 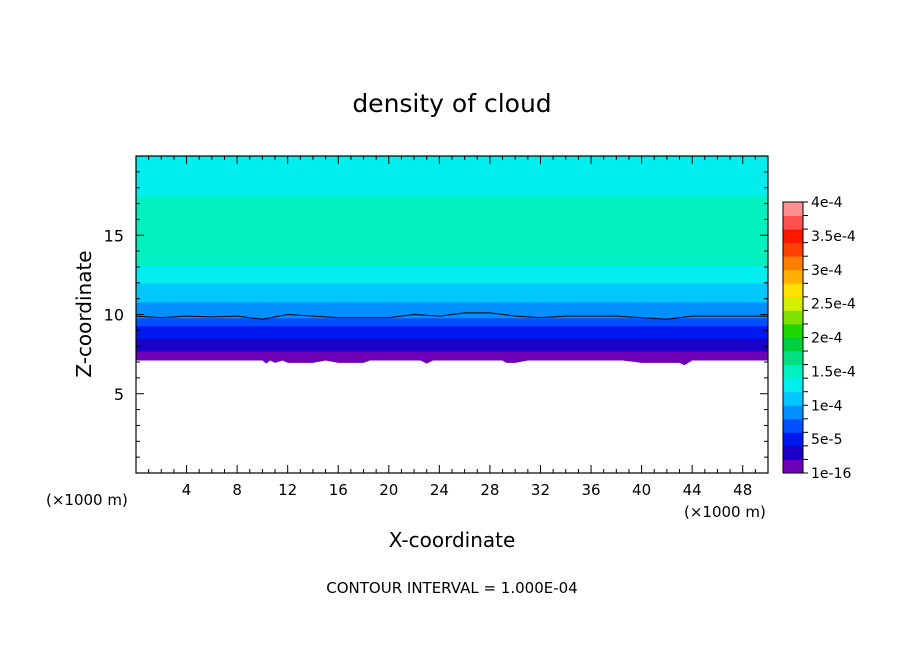 What do you see at coordinates (833, 237) in the screenshot?
I see `colorbar-label: 3.5e-4` at bounding box center [833, 237].